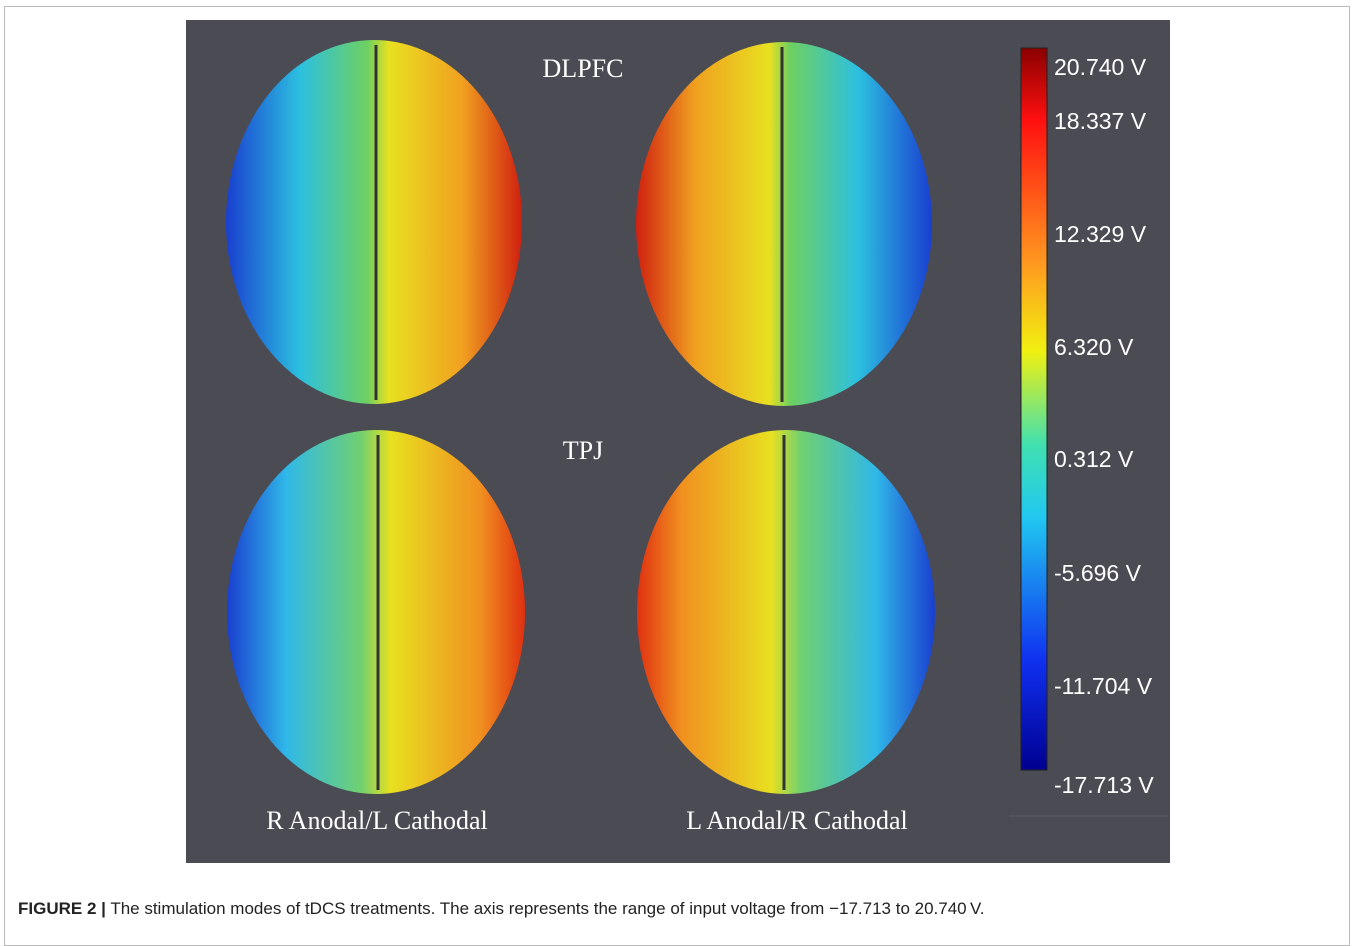  Describe the element at coordinates (583, 68) in the screenshot. I see `row-label: DLPFC` at that location.